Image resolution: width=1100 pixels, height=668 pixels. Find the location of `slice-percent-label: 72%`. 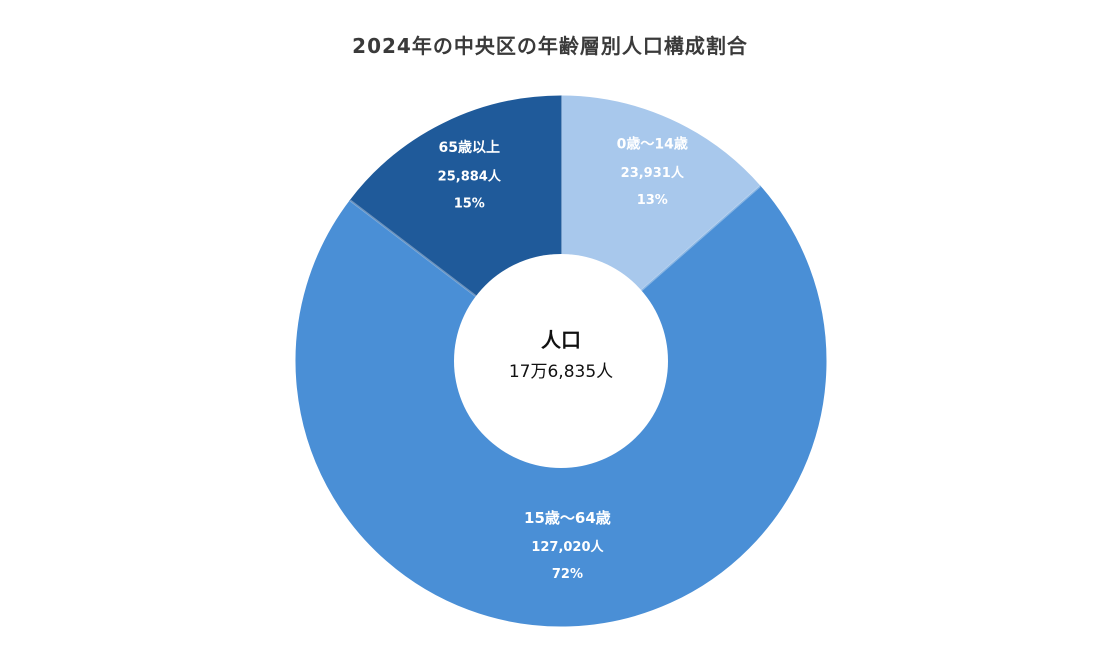

slice-percent-label: 72% is located at coordinates (567, 574).